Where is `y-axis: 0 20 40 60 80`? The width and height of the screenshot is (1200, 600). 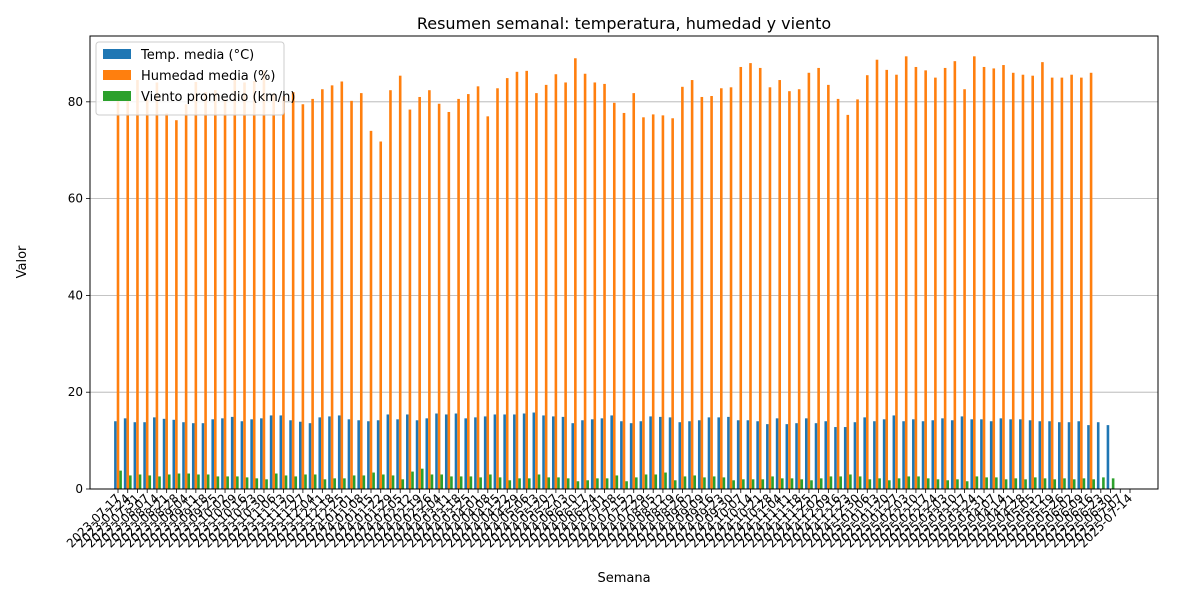
y-axis: 0 20 40 60 80 is located at coordinates (79, 295).